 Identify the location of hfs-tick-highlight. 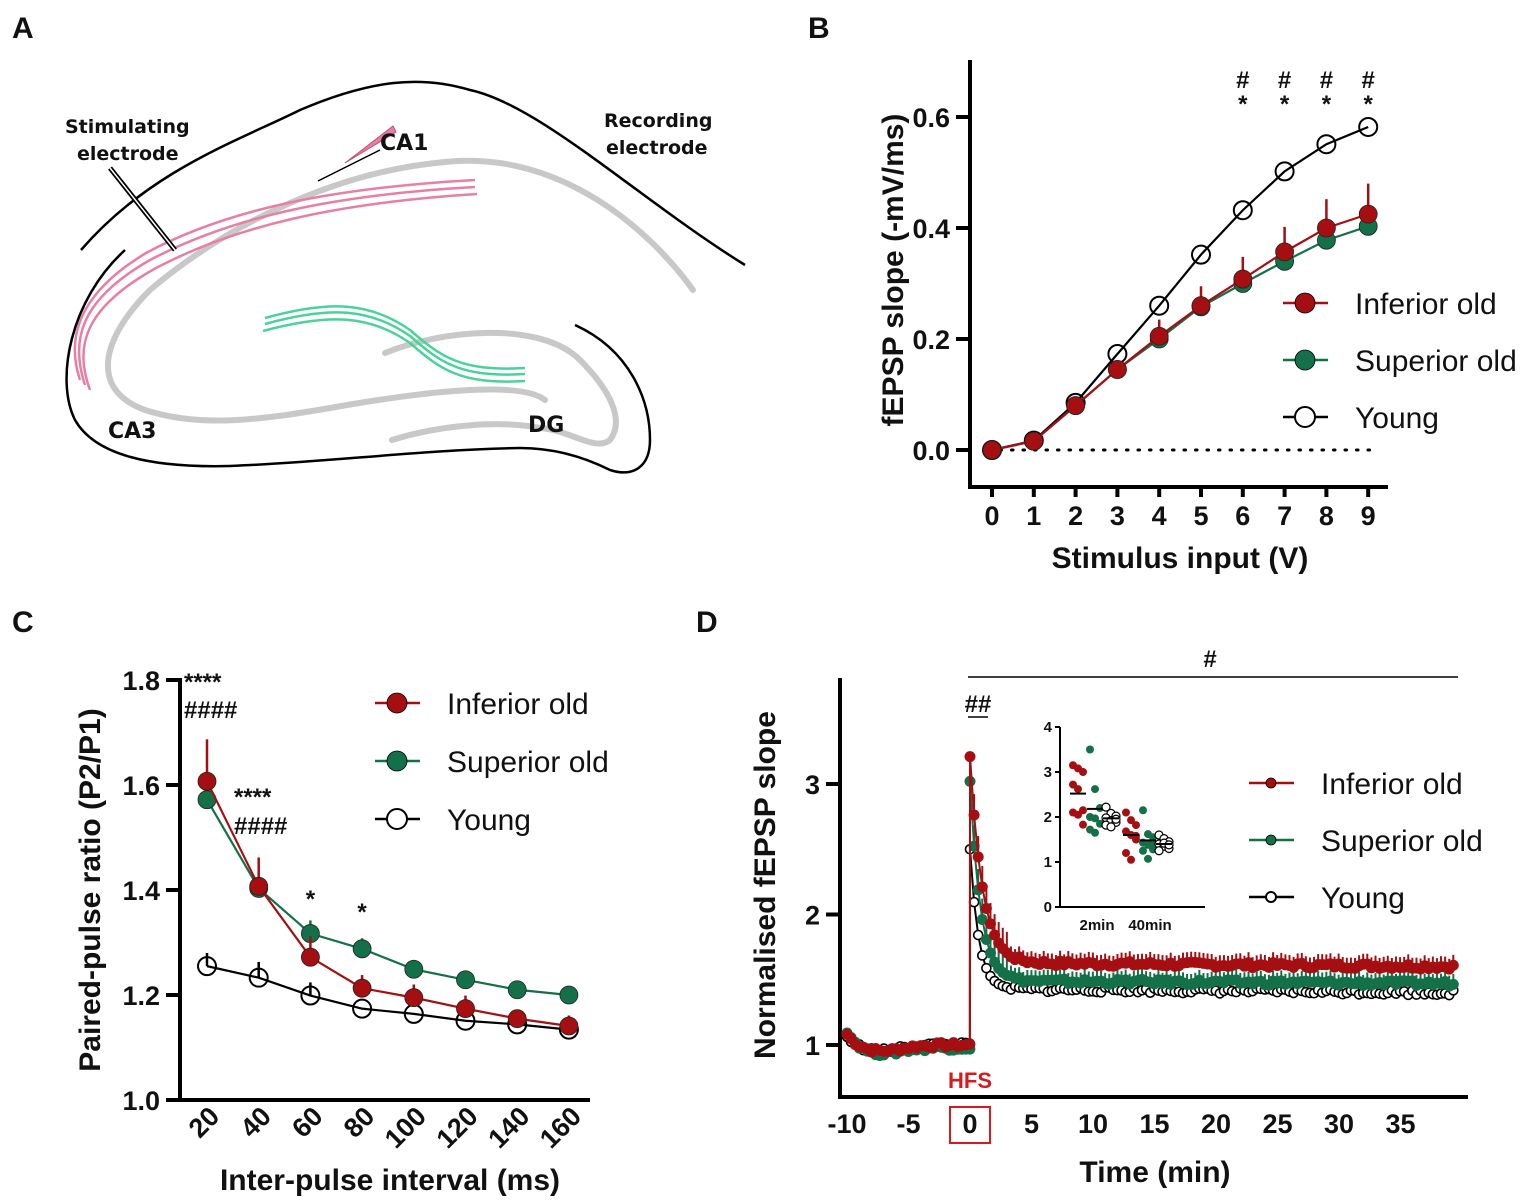
(970, 1125).